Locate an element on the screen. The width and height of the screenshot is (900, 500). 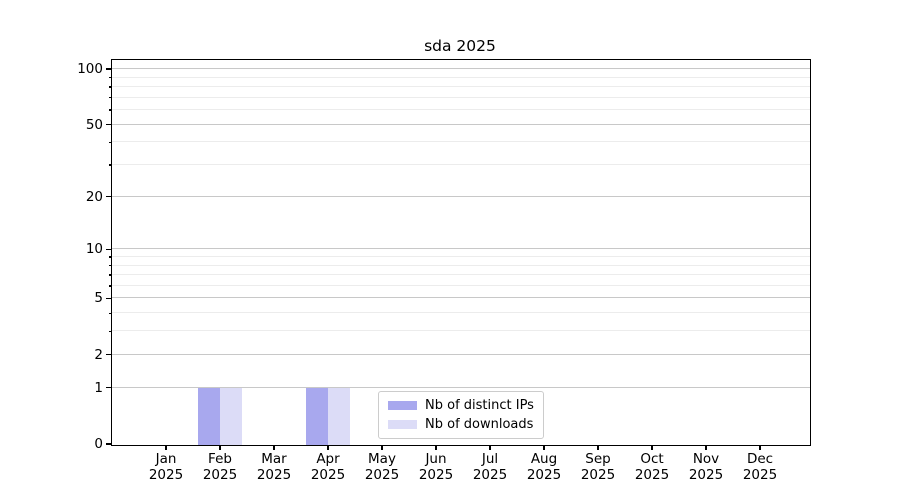
chart-title: sda 2025 is located at coordinates (460, 46).